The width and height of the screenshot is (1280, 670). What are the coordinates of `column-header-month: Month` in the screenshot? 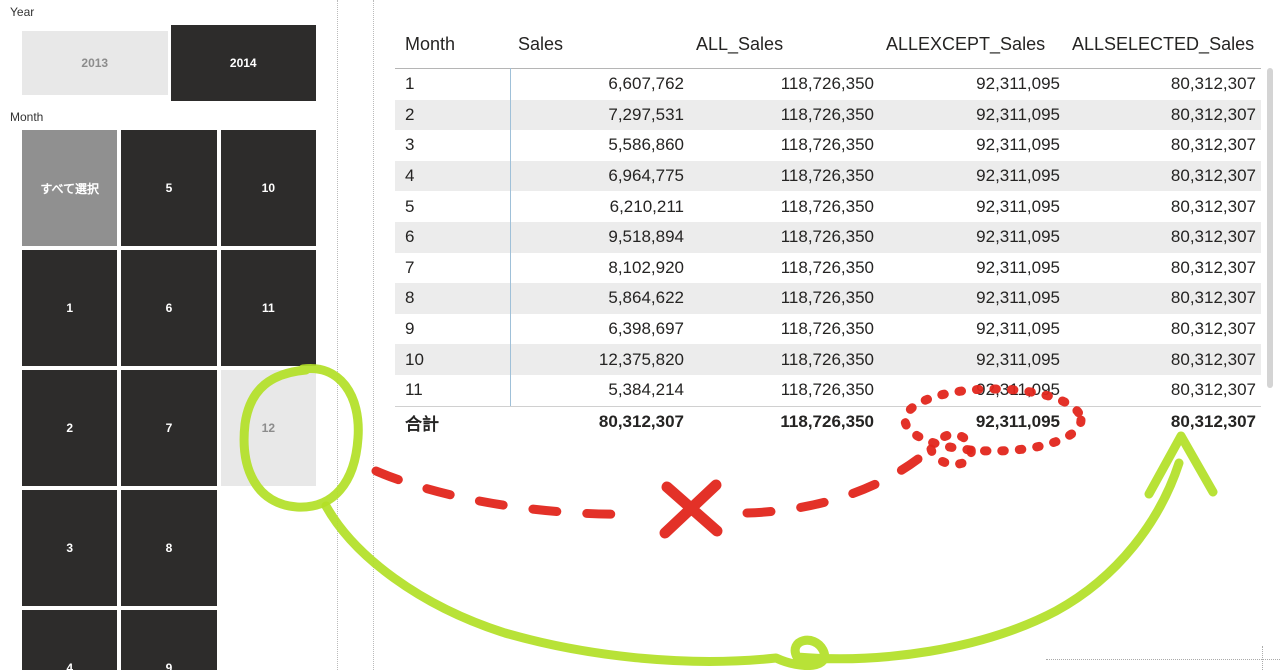 It's located at (430, 43).